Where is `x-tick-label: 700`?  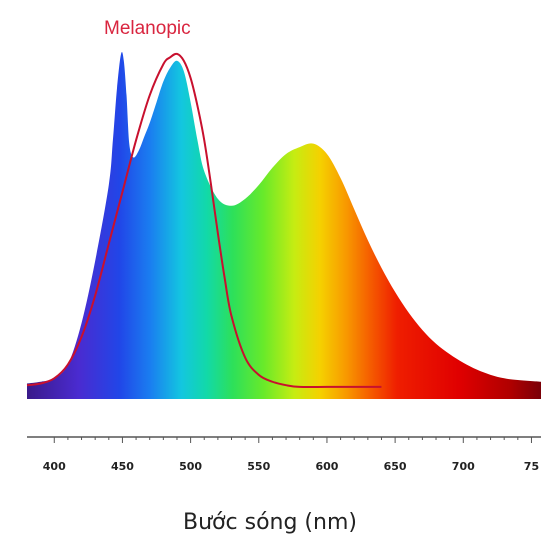
x-tick-label: 700 is located at coordinates (463, 466).